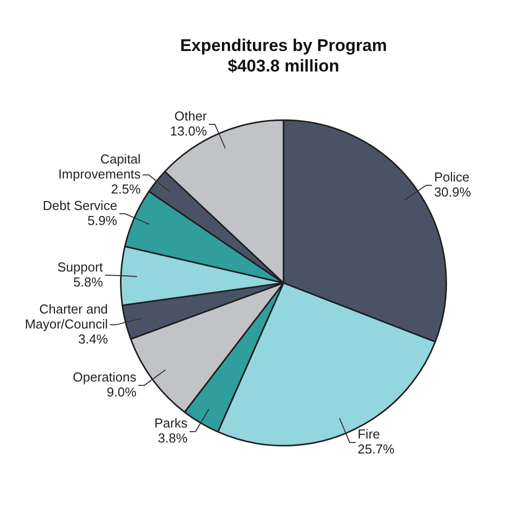  What do you see at coordinates (191, 116) in the screenshot?
I see `slice-label: Other` at bounding box center [191, 116].